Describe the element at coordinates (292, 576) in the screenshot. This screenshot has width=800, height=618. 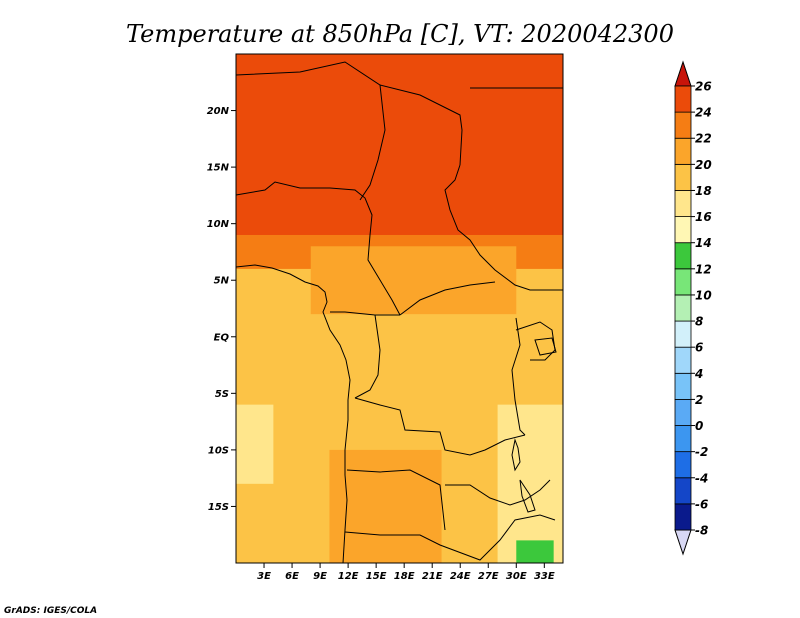
I see `x-tick-label: 6E` at that location.